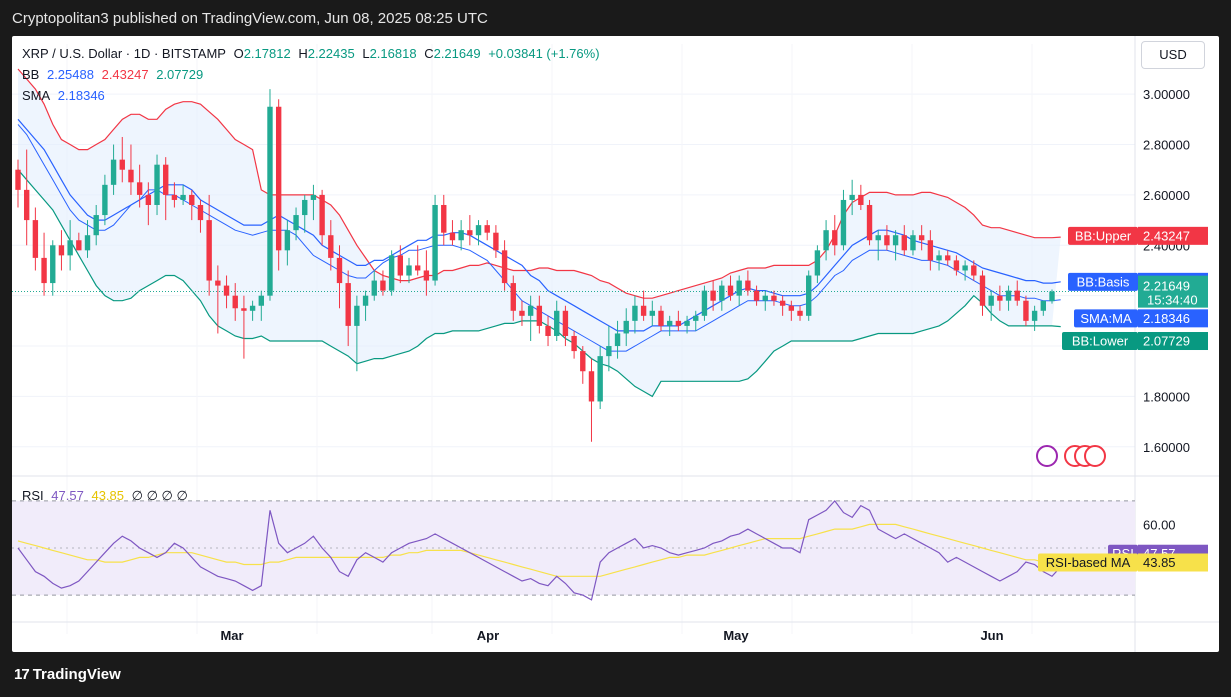  I want to click on bb-upper-value: 2.43247, so click(125, 74).